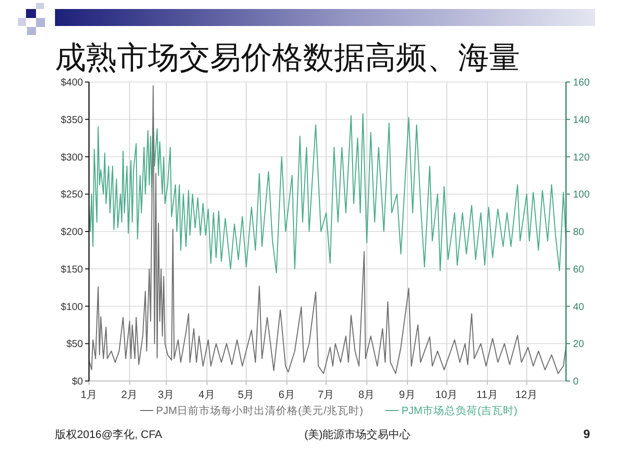 The image size is (640, 453). Describe the element at coordinates (166, 395) in the screenshot. I see `x-tick-label: 3月` at that location.